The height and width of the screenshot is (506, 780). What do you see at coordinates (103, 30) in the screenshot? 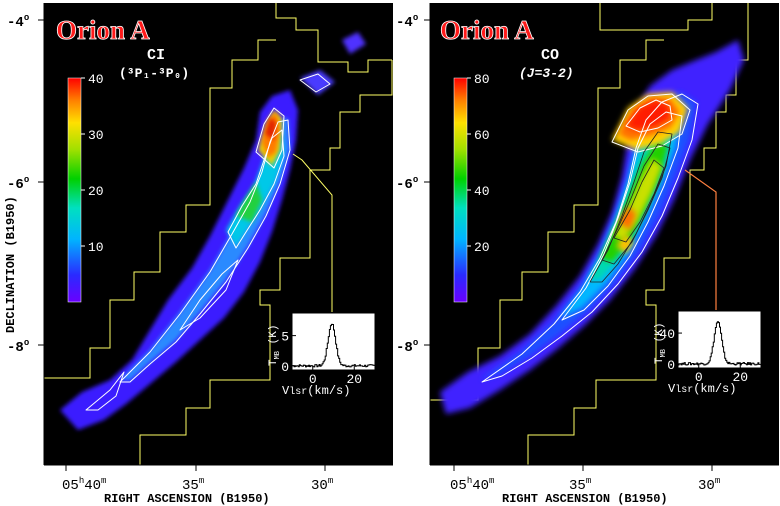
I see `panel-ci-title: Orion A` at bounding box center [103, 30].